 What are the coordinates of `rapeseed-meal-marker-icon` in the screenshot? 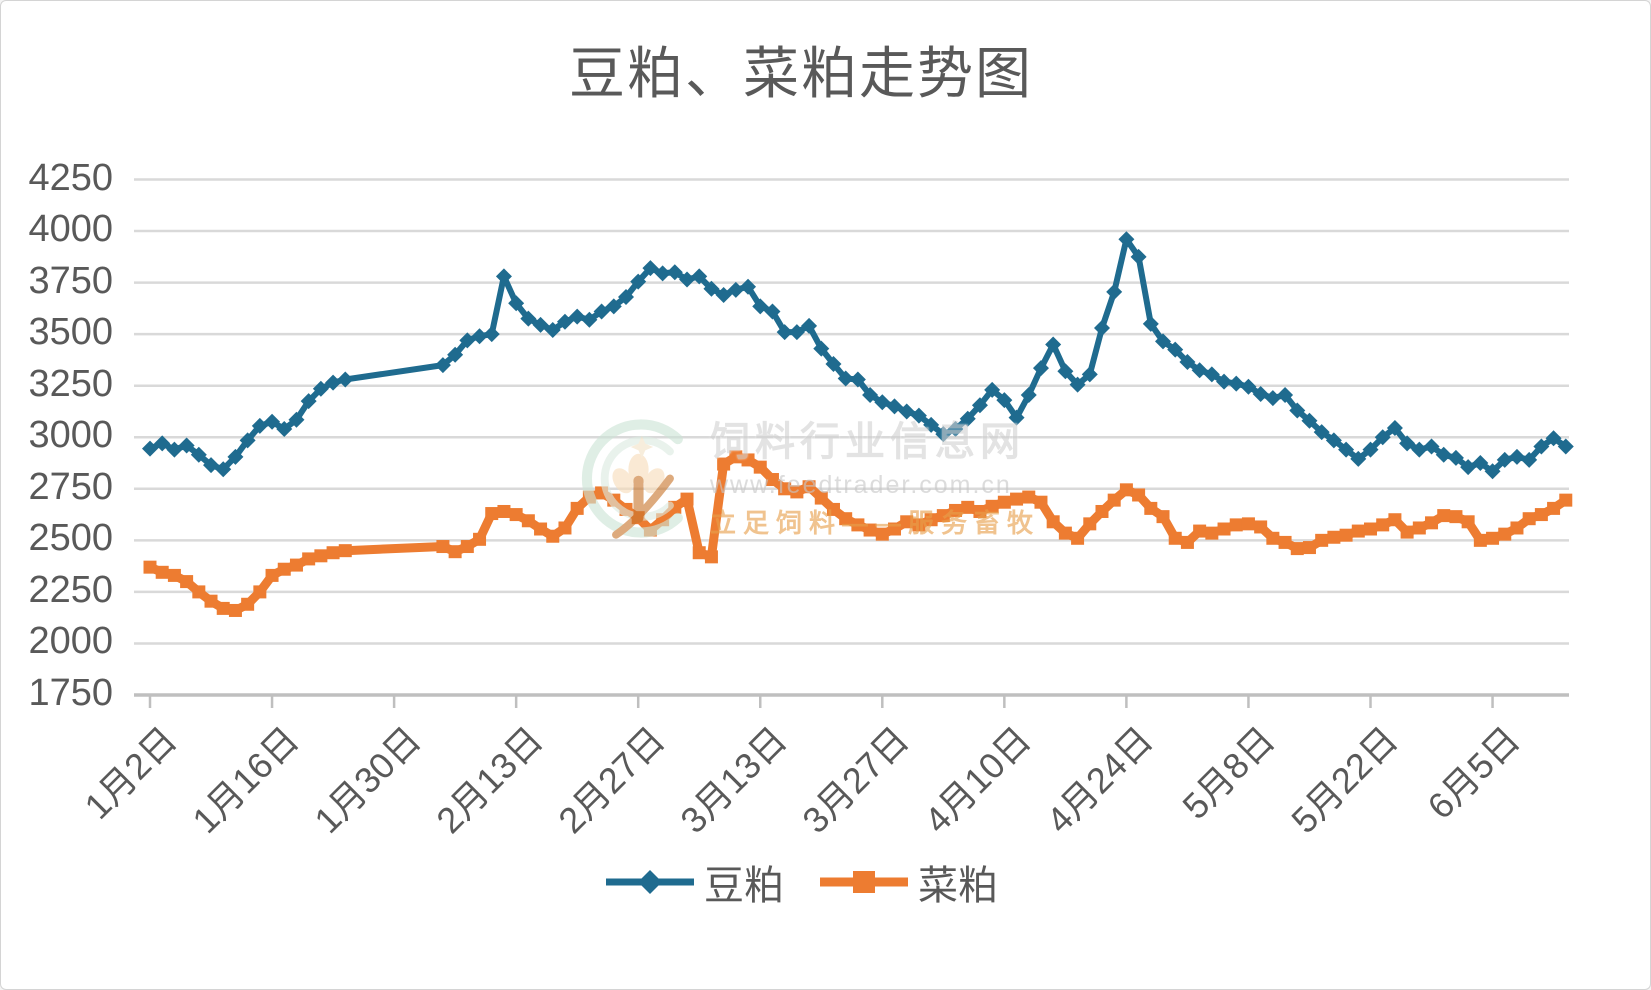 It's located at (864, 882).